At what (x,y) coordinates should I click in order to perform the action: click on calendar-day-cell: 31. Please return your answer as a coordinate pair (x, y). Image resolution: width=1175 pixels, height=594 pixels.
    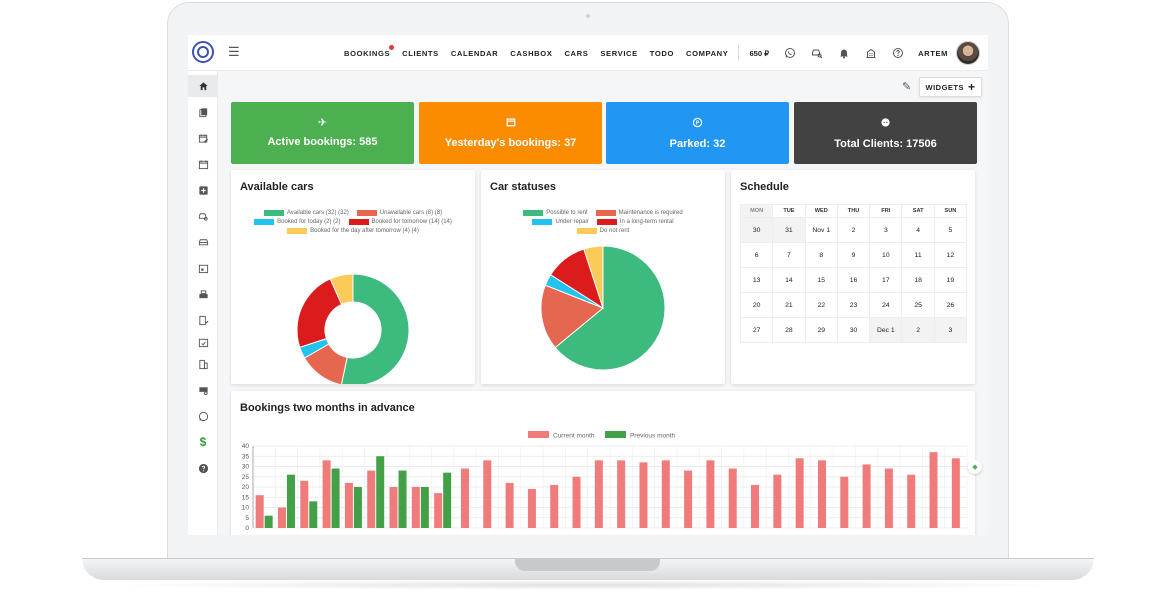
    Looking at the image, I should click on (789, 230).